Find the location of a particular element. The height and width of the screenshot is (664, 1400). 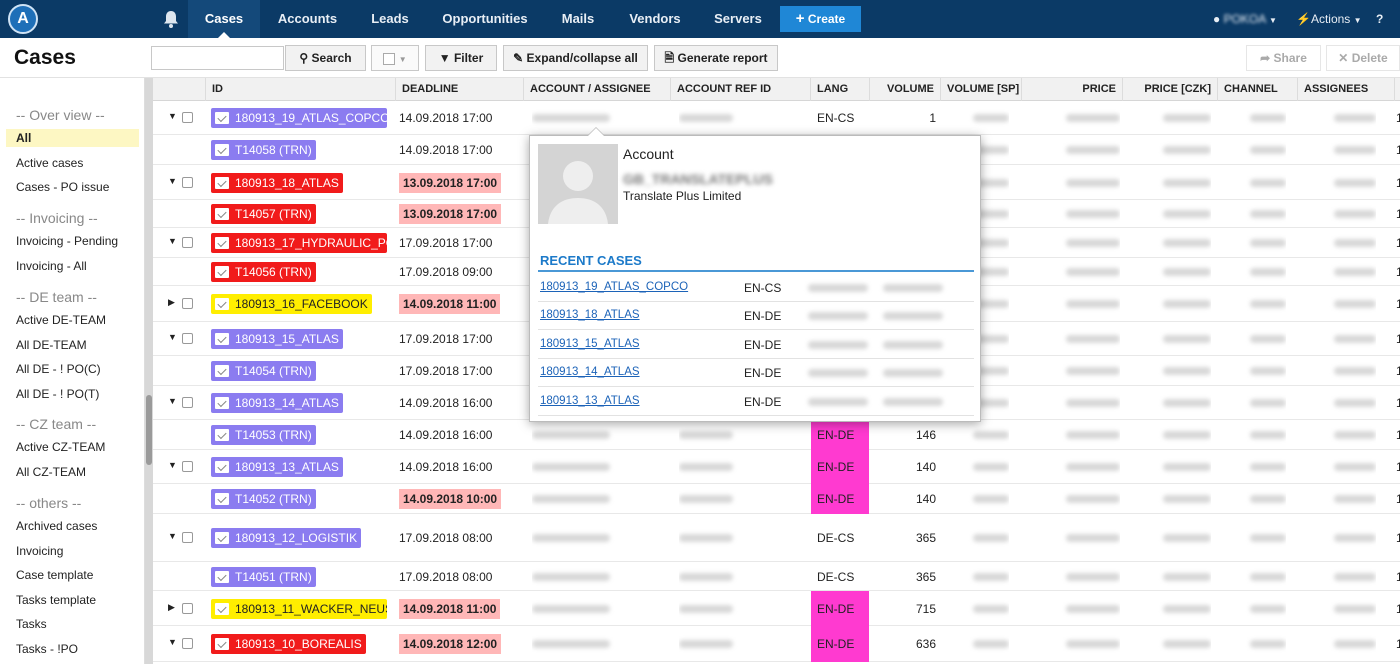

case-id-link: 180913_14_ATLAS is located at coordinates (277, 403).